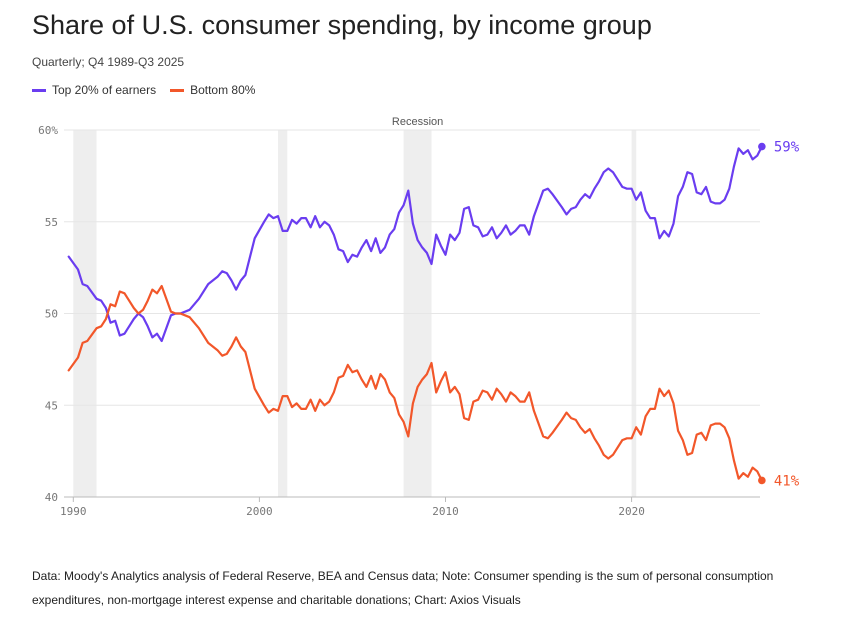 This screenshot has width=842, height=623. I want to click on x-tick-label: 2000, so click(259, 511).